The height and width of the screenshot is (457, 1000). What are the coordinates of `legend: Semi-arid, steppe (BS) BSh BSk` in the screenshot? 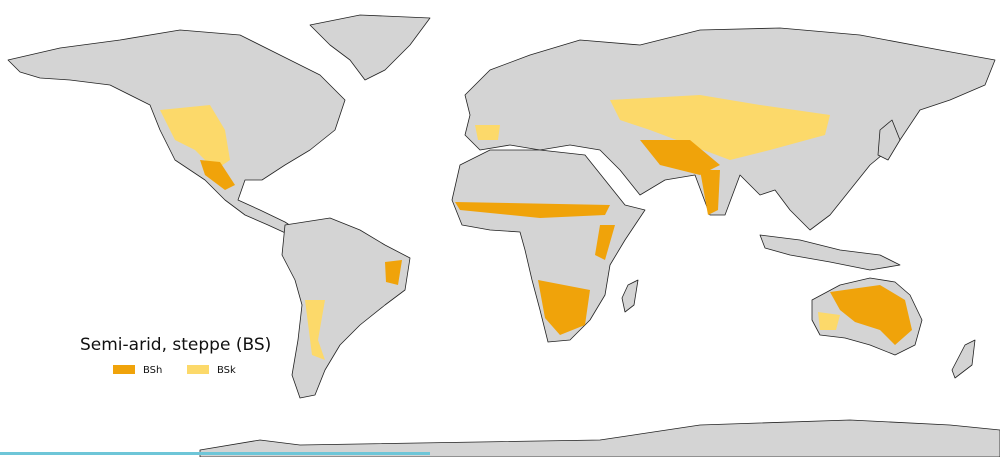 It's located at (175, 355).